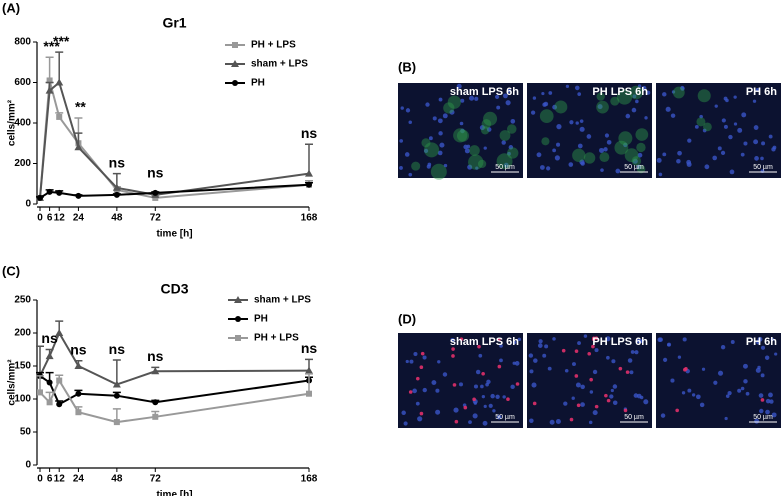 This screenshot has height=501, width=784. What do you see at coordinates (11, 7) in the screenshot?
I see `panel-label: (A)` at bounding box center [11, 7].